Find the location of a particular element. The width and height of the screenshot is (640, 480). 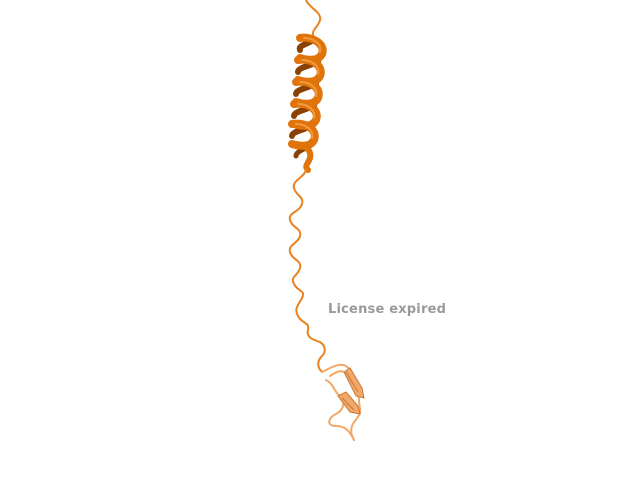

beta-sheet is located at coordinates (343, 402).